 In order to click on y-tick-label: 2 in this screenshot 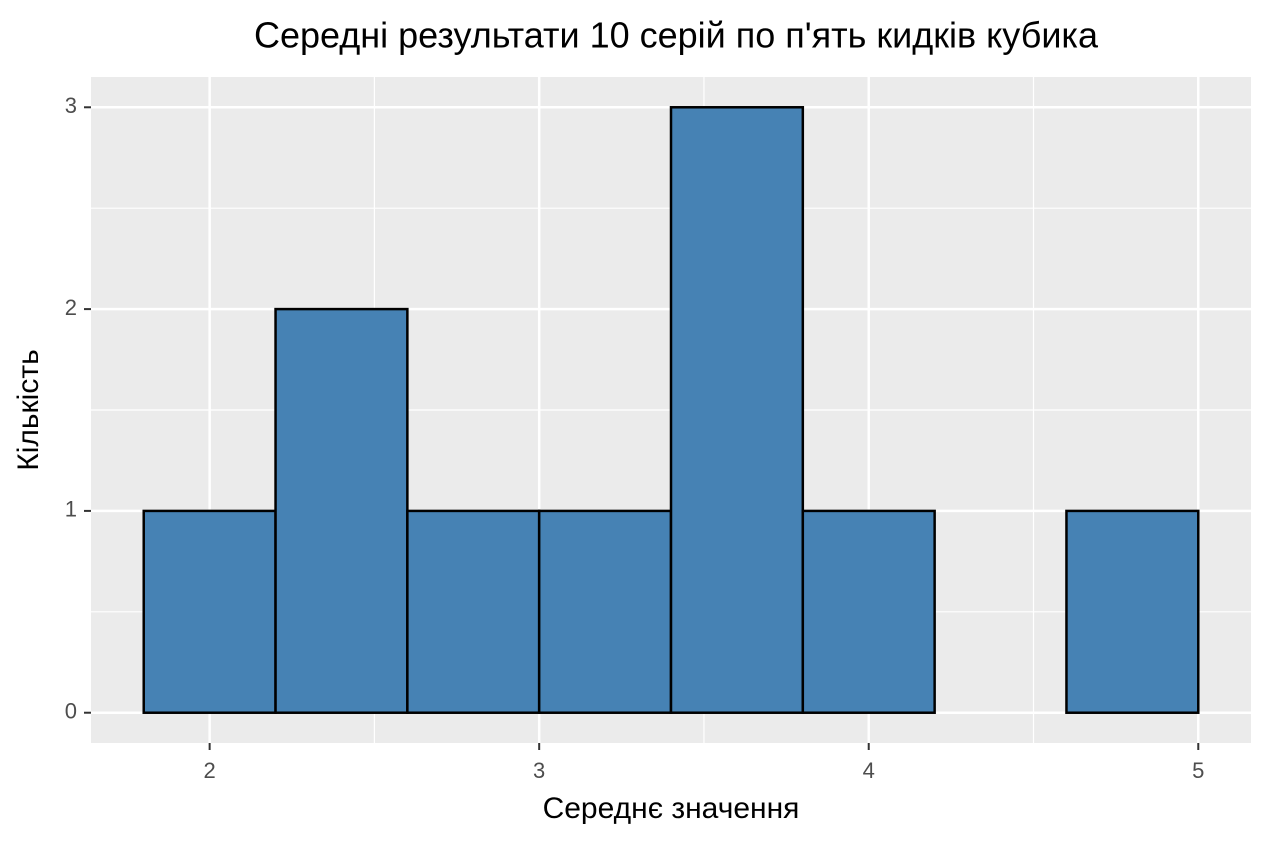, I will do `click(71, 307)`.